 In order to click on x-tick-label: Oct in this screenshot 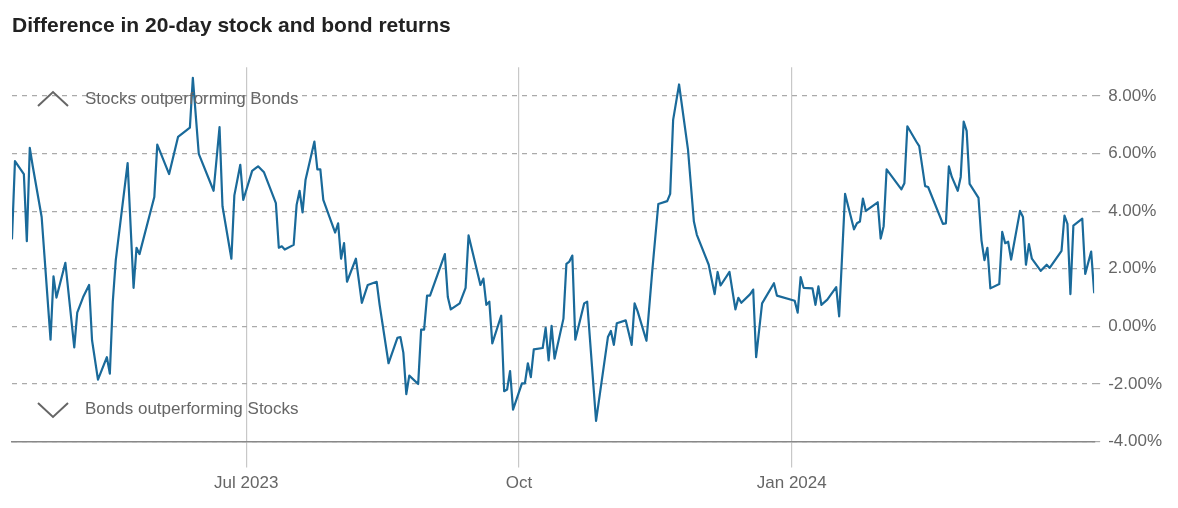, I will do `click(519, 483)`.